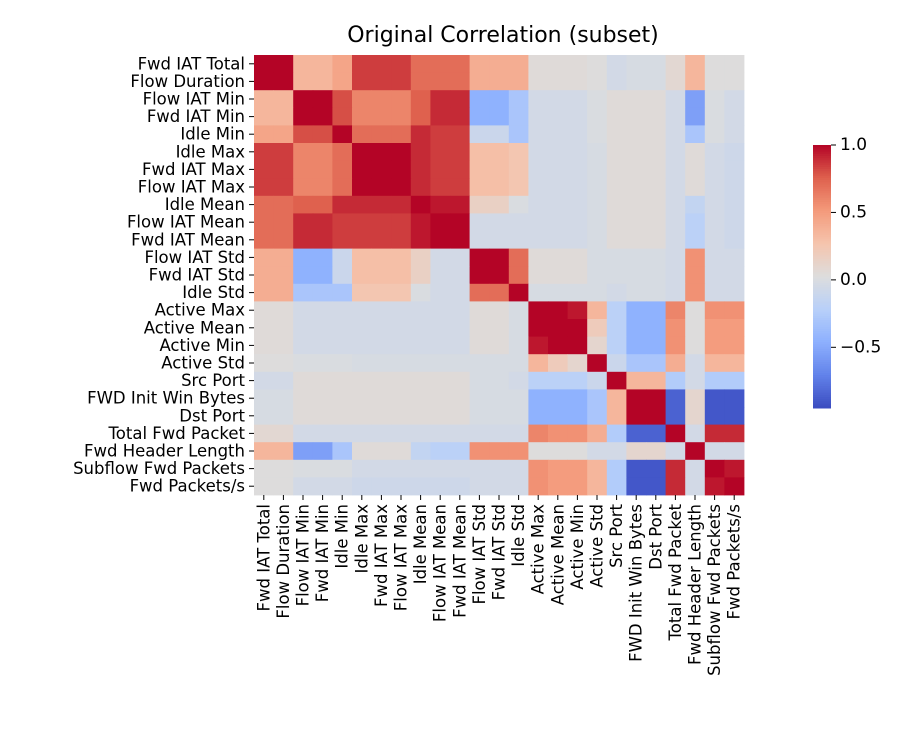 Image resolution: width=900 pixels, height=750 pixels. Describe the element at coordinates (194, 327) in the screenshot. I see `y-tick-label: Active Mean` at that location.